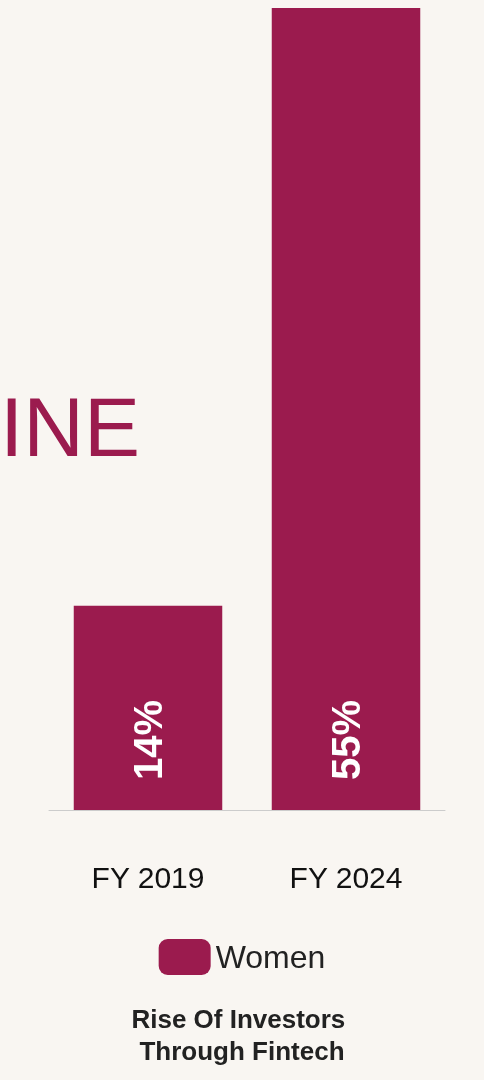 Image resolution: width=484 pixels, height=1080 pixels. I want to click on legend-label: Women, so click(270, 957).